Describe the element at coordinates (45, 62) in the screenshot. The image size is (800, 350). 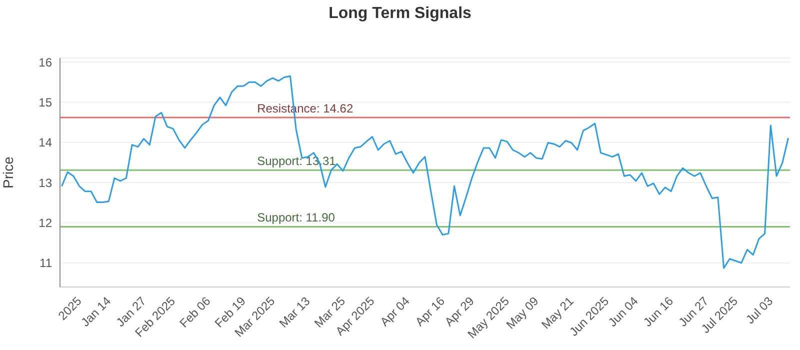
I see `y-tick-label: 16` at that location.